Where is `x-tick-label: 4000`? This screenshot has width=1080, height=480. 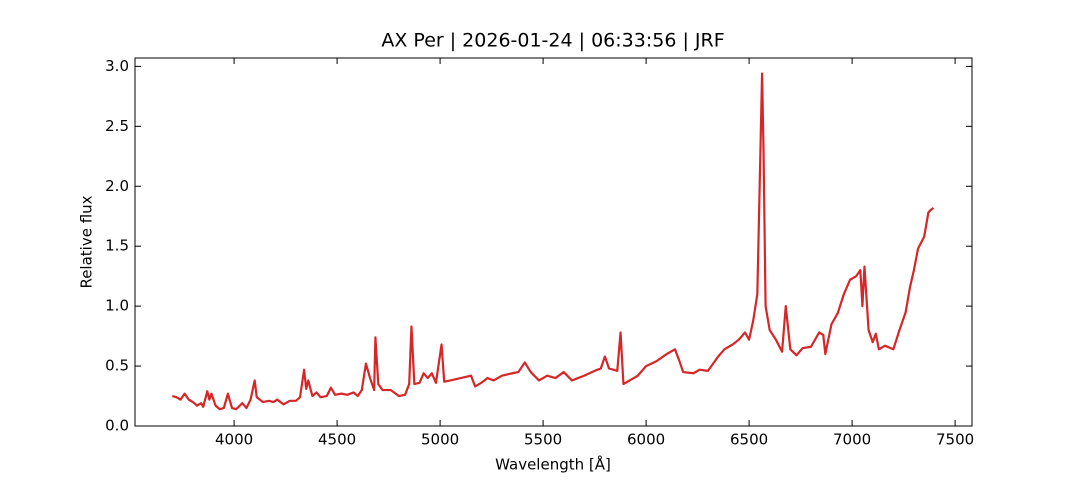
x-tick-label: 4000 is located at coordinates (234, 440).